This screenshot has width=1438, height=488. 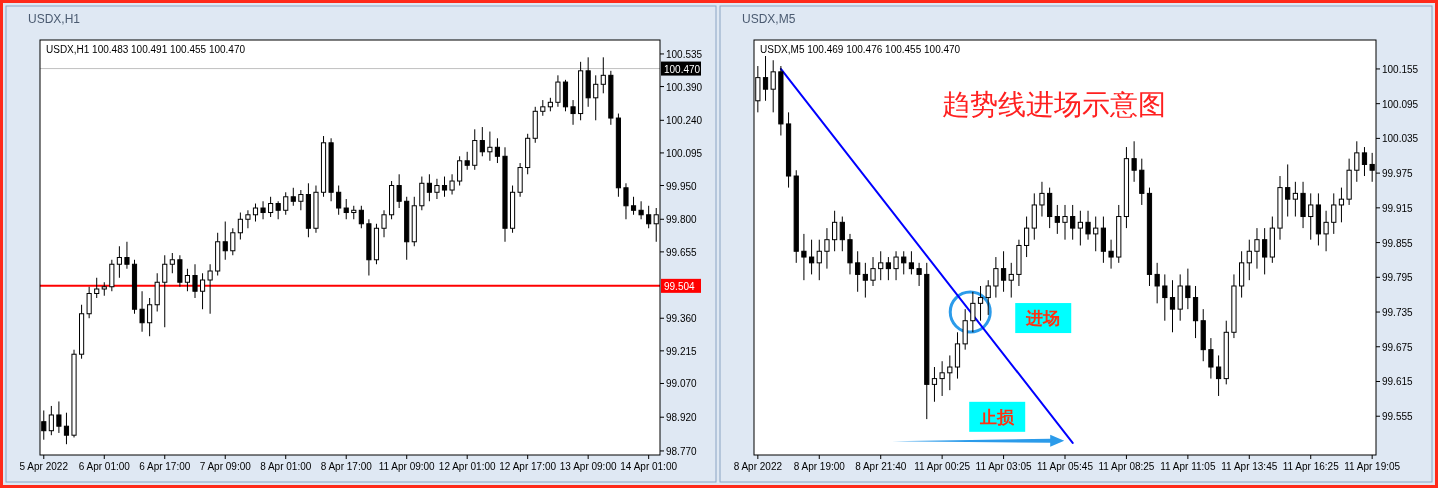 What do you see at coordinates (1398, 243) in the screenshot?
I see `y-tick-label: 99.855` at bounding box center [1398, 243].